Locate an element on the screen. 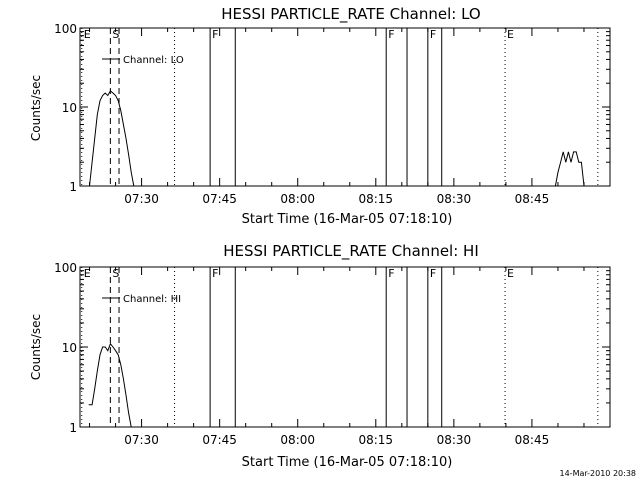  legend-label: Channel: LO is located at coordinates (153, 60).